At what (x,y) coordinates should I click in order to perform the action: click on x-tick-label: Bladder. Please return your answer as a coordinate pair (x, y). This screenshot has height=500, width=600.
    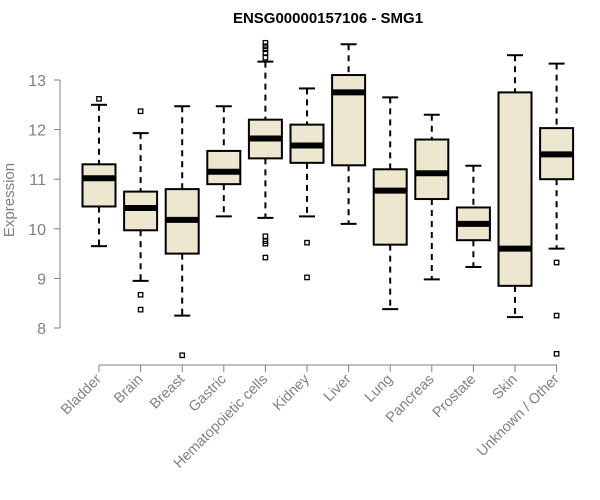
    Looking at the image, I should click on (81, 394).